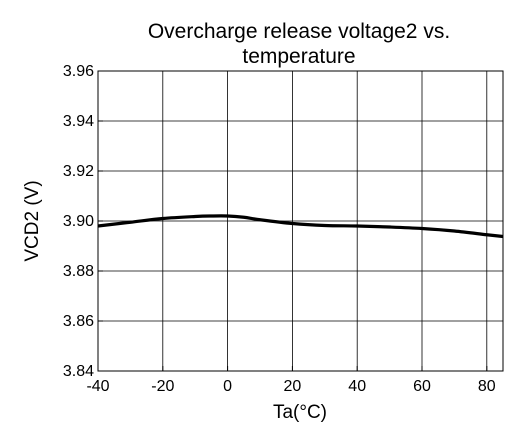  Describe the element at coordinates (300, 412) in the screenshot. I see `x-axis-label: Ta(°C)` at that location.